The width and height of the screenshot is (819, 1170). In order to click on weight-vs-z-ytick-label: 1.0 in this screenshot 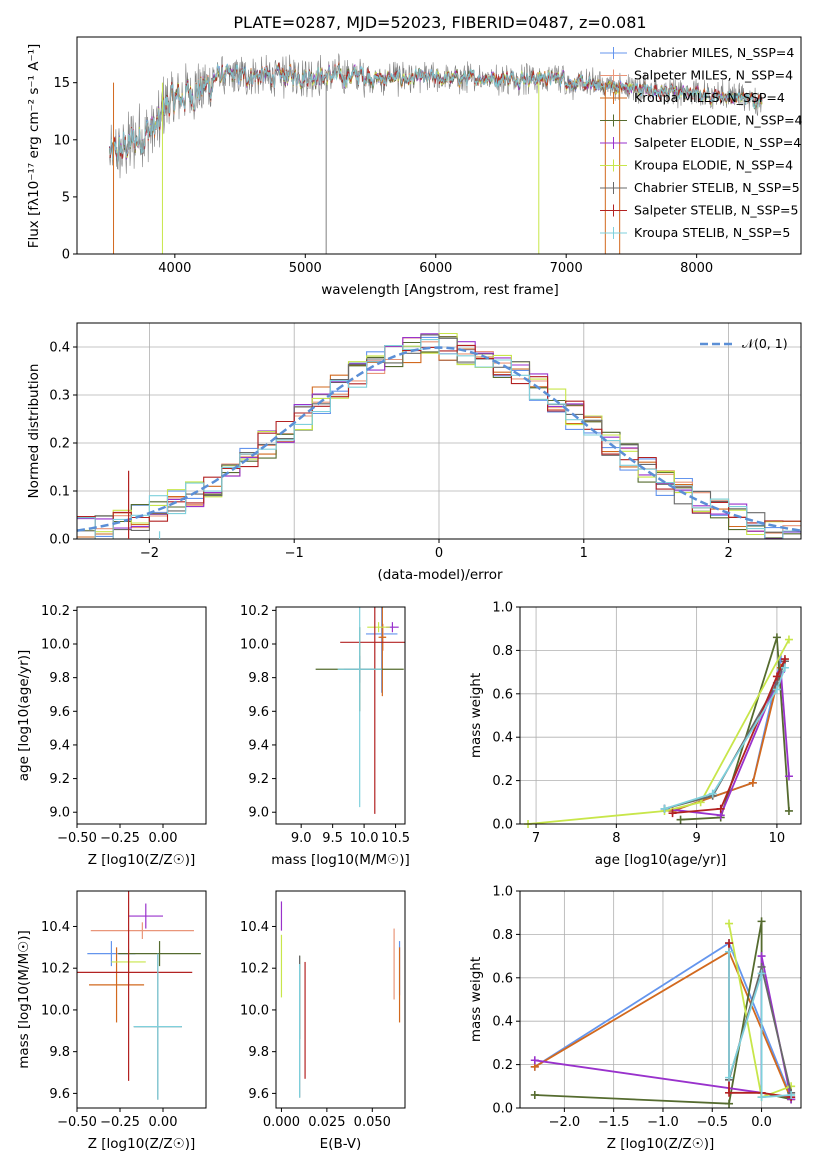, I will do `click(502, 892)`.